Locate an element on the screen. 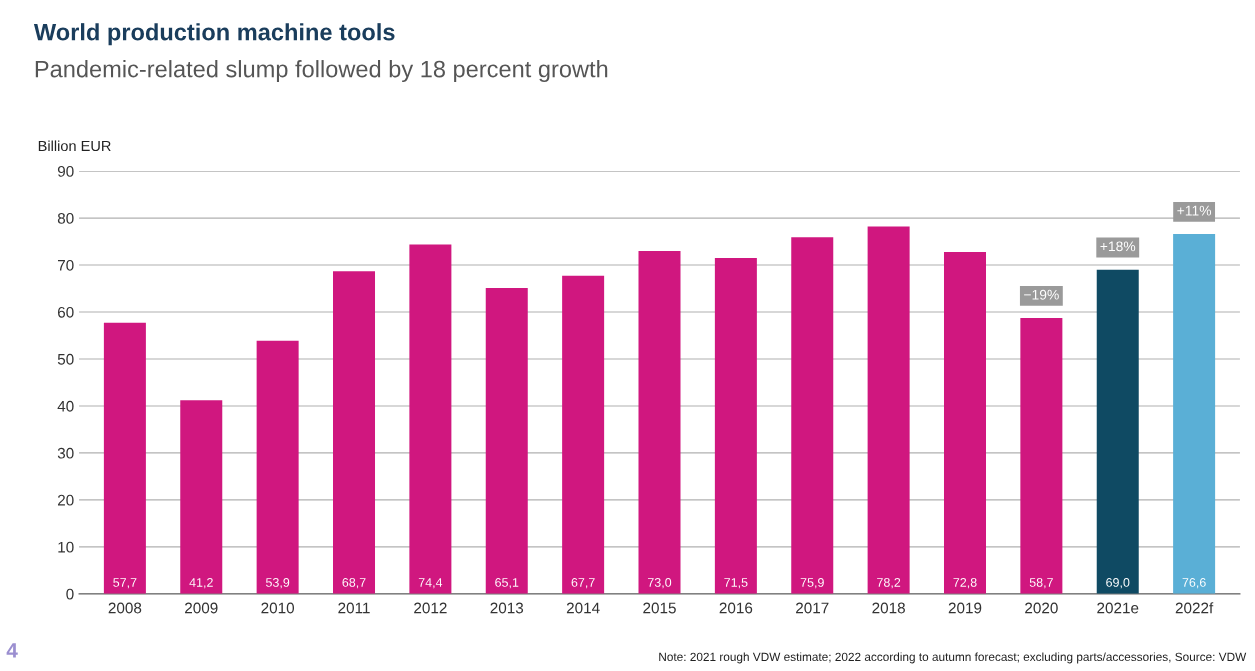 This screenshot has height=671, width=1255. chart-subtitle: Pandemic-related slump followed by 18 percent growth is located at coordinates (321, 71).